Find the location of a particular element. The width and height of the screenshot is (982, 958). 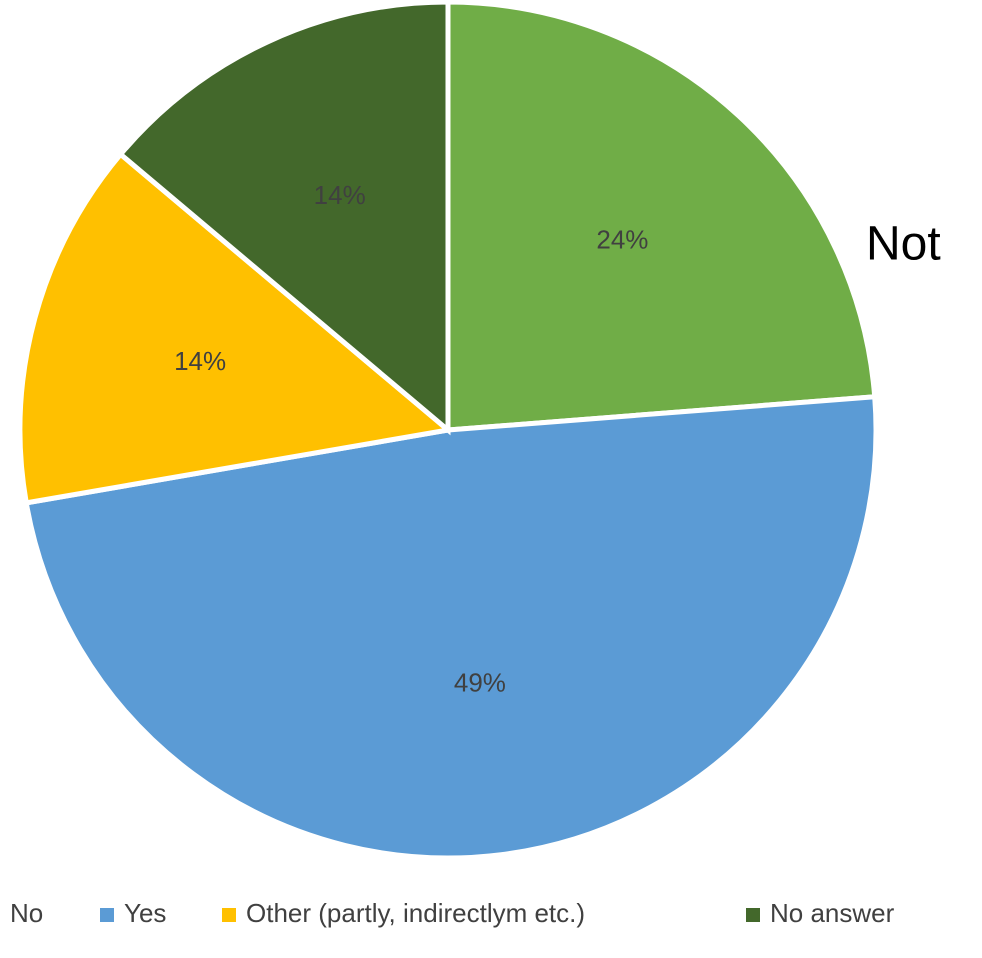

legend-entry: No answer is located at coordinates (832, 913).